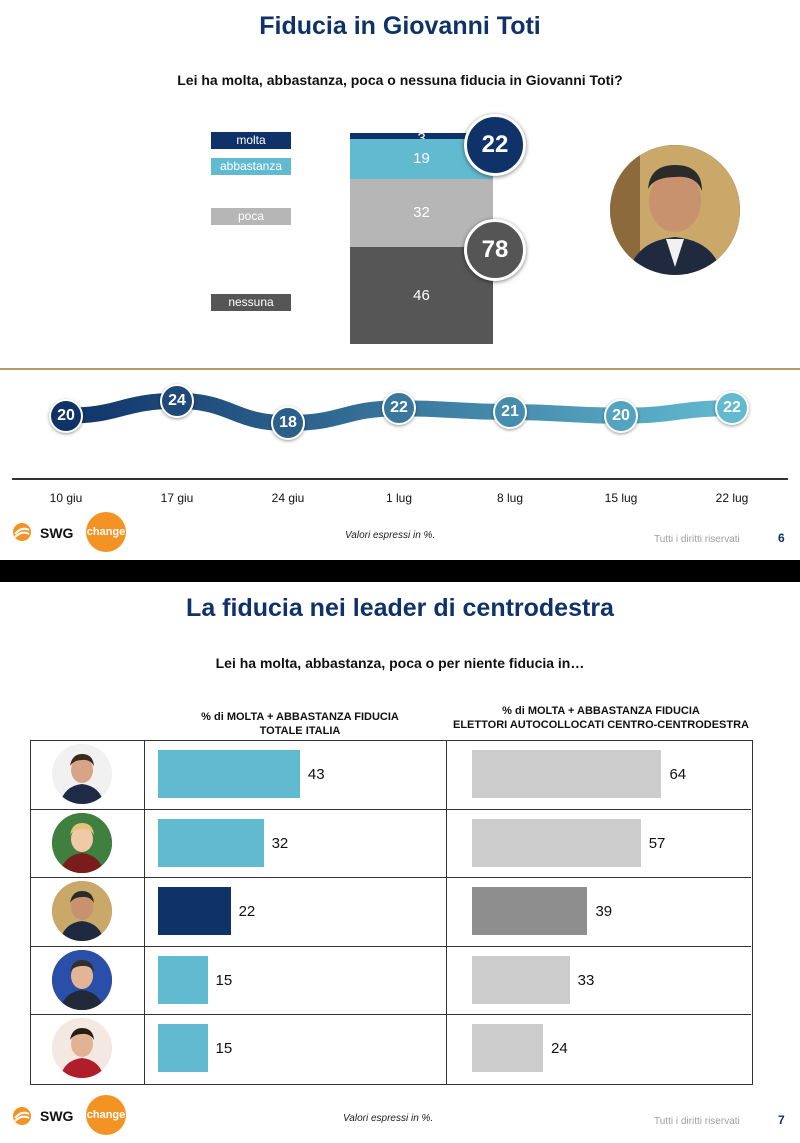 The height and width of the screenshot is (1143, 800). Describe the element at coordinates (316, 774) in the screenshot. I see `bar-totale-italia-value-0: 43` at that location.